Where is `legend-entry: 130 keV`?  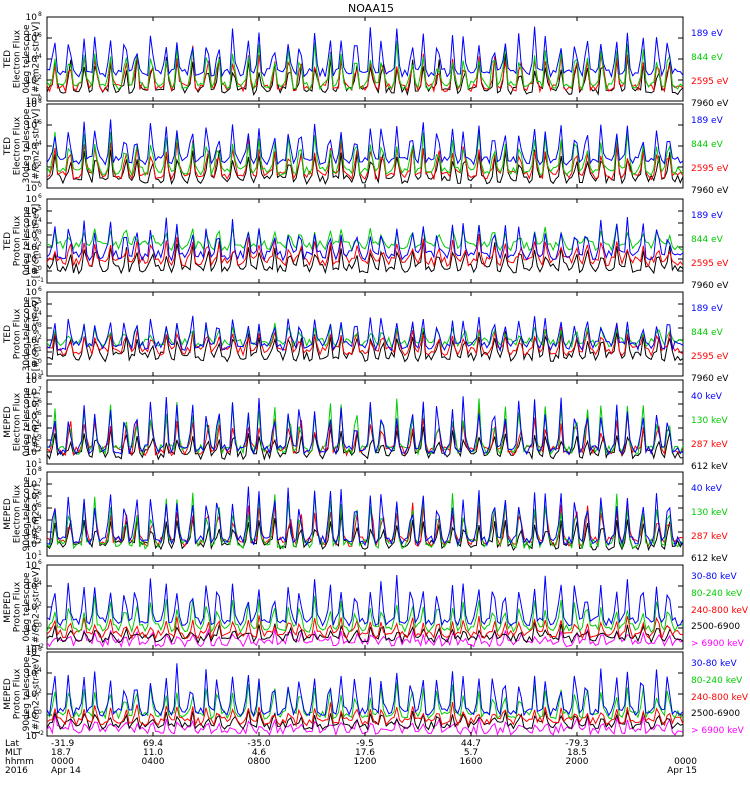
legend-entry: 130 keV is located at coordinates (709, 421).